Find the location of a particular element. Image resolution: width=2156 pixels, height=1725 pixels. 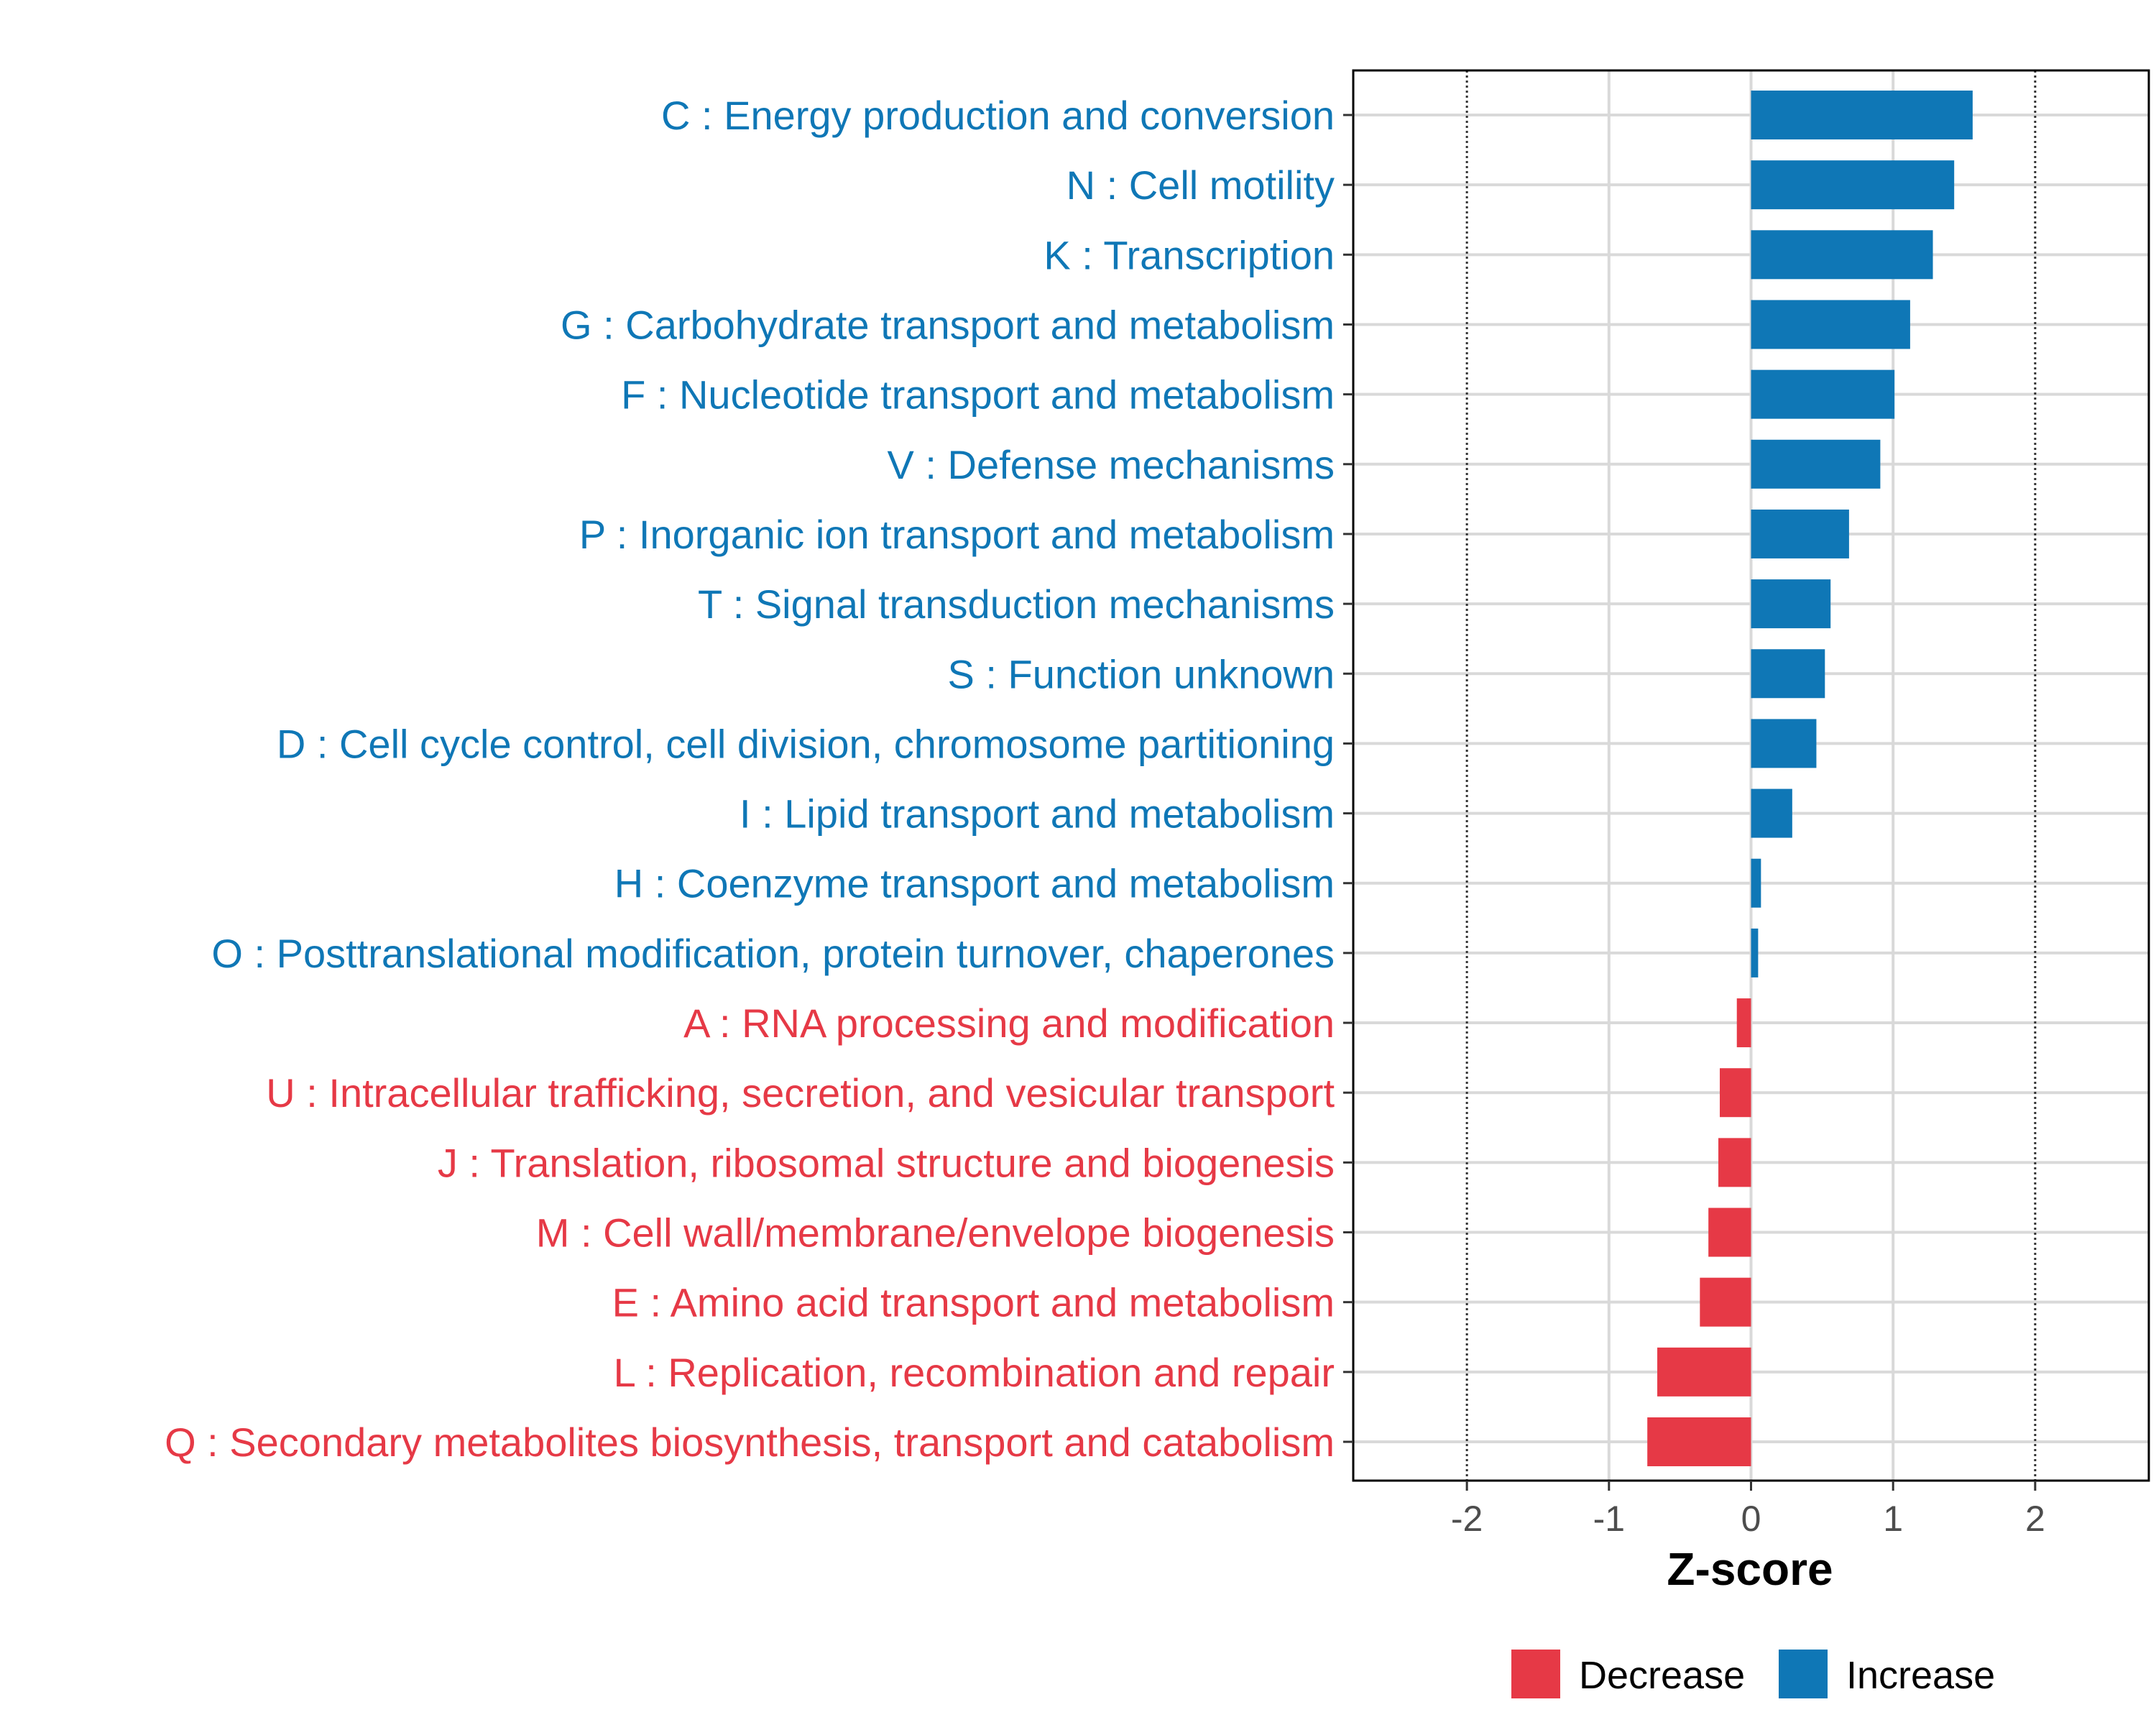

legend-label-decrease: Decrease is located at coordinates (1662, 1675).